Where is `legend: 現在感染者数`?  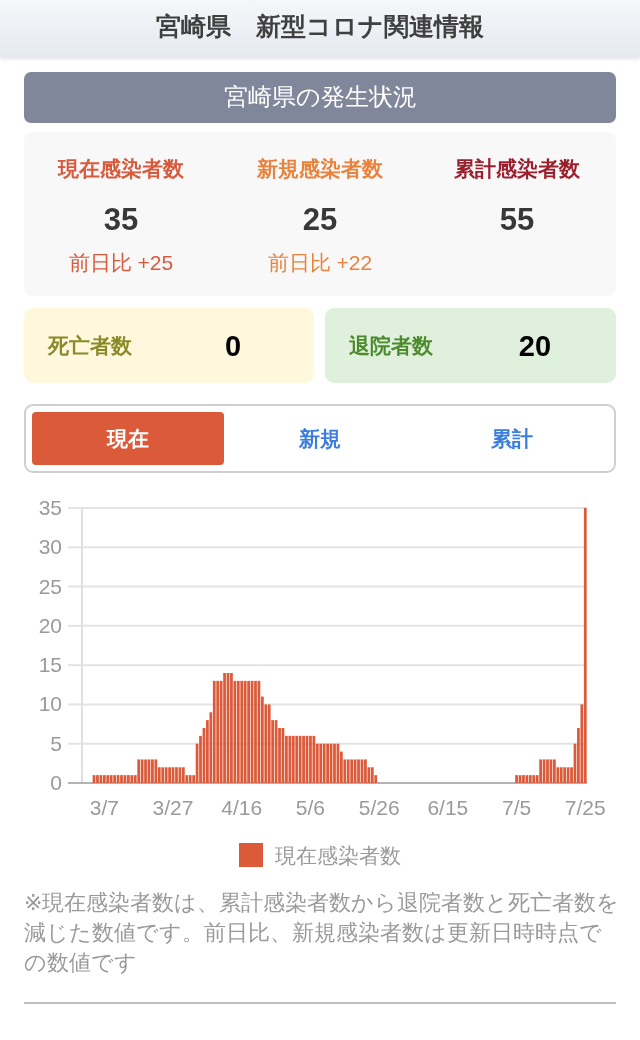
legend: 現在感染者数 is located at coordinates (320, 855).